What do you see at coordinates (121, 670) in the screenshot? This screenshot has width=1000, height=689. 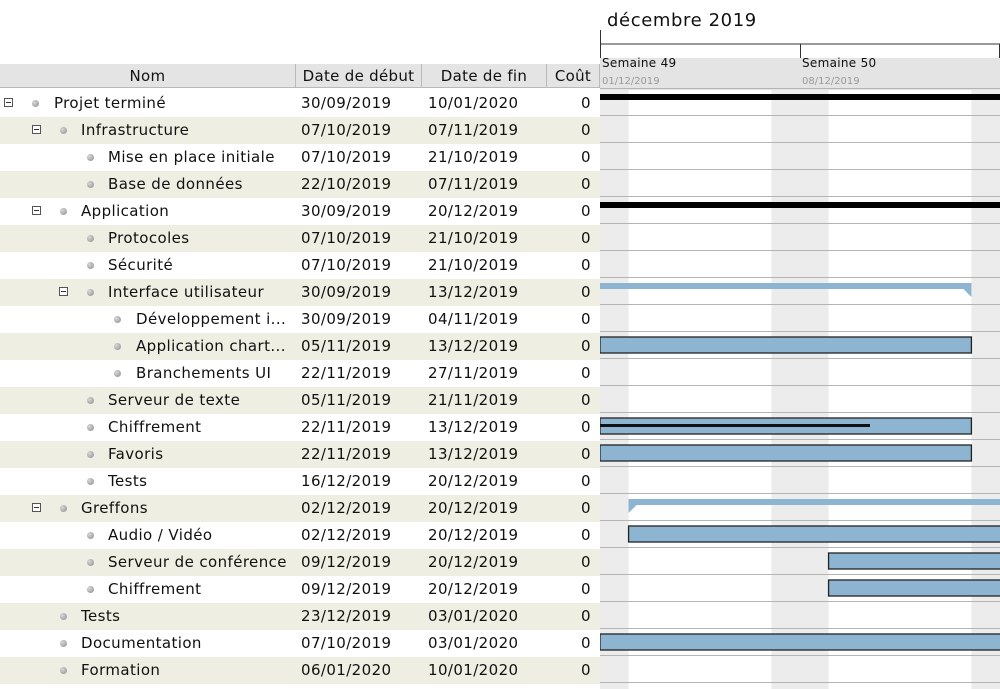 I see `task-name: Formation` at bounding box center [121, 670].